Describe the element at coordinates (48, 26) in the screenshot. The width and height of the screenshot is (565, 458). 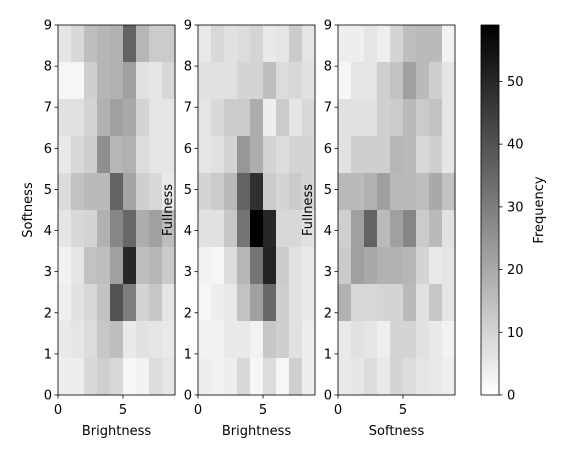
I see `y-tick-label: 9` at that location.